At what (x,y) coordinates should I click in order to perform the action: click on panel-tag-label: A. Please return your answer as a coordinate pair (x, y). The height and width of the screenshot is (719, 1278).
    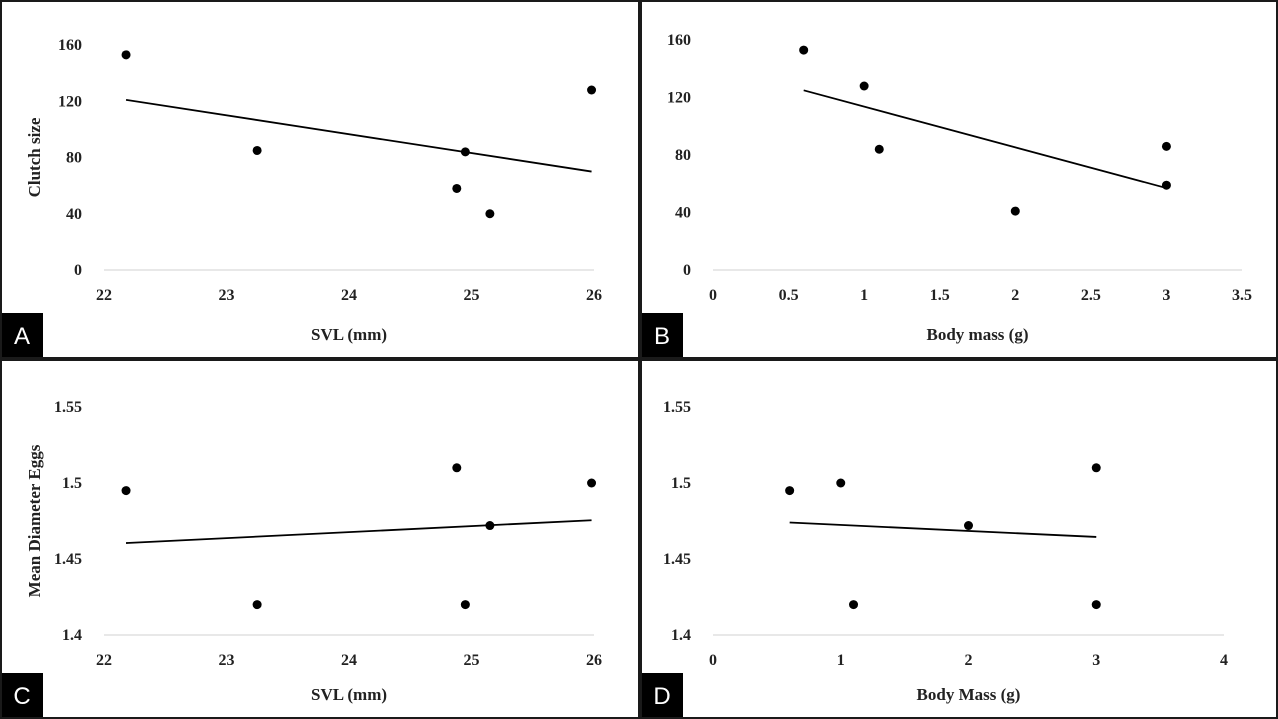
    Looking at the image, I should click on (22, 336).